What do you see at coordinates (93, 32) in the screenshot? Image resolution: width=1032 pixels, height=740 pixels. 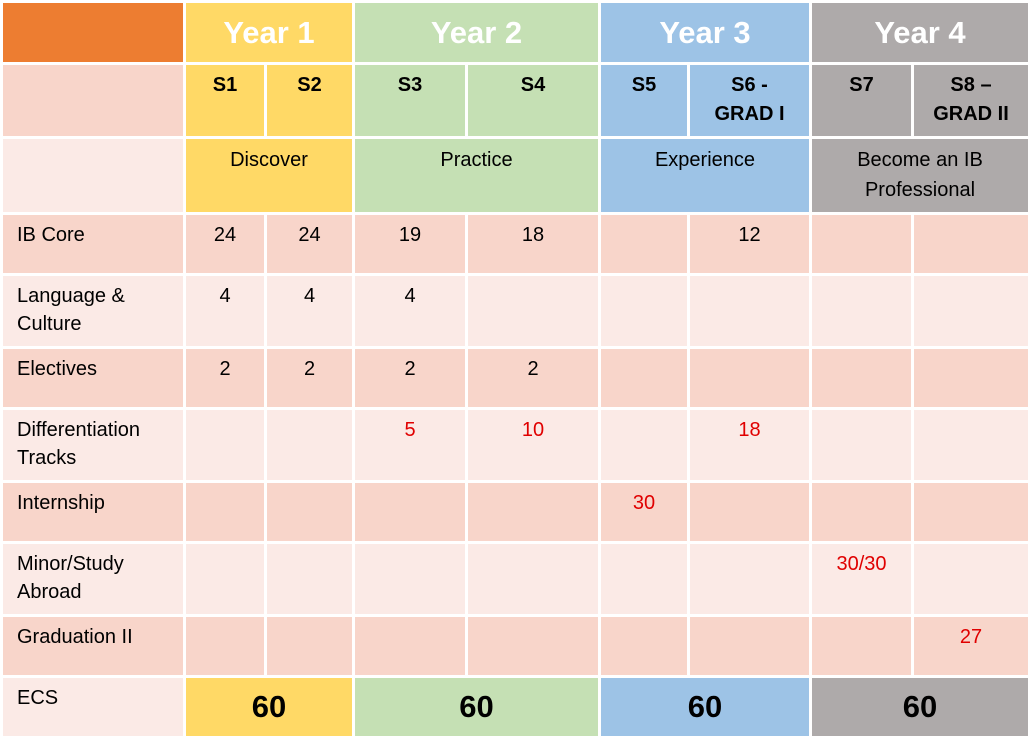 I see `corner-cell` at bounding box center [93, 32].